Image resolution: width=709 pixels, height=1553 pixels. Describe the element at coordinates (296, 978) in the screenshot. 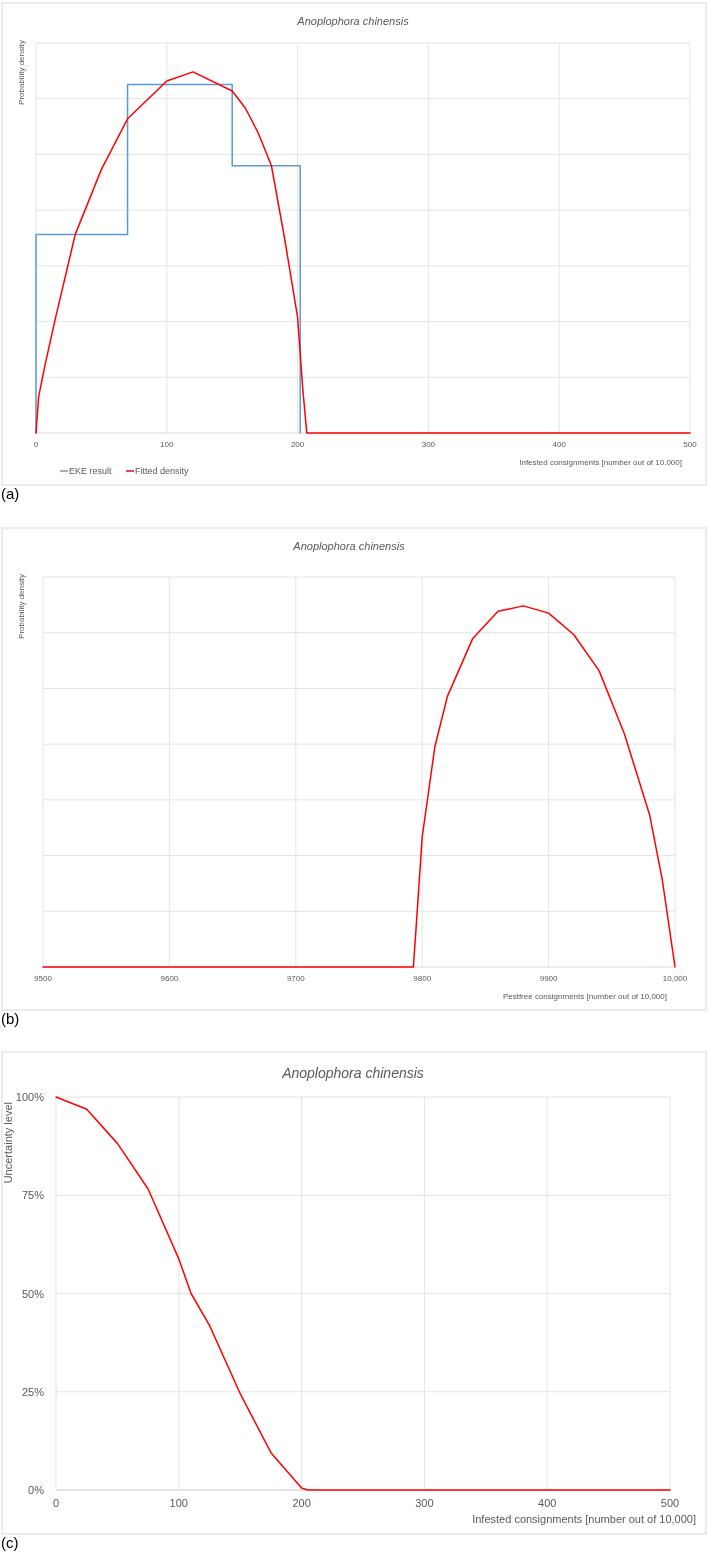

I see `x-tick-label: 9700` at that location.